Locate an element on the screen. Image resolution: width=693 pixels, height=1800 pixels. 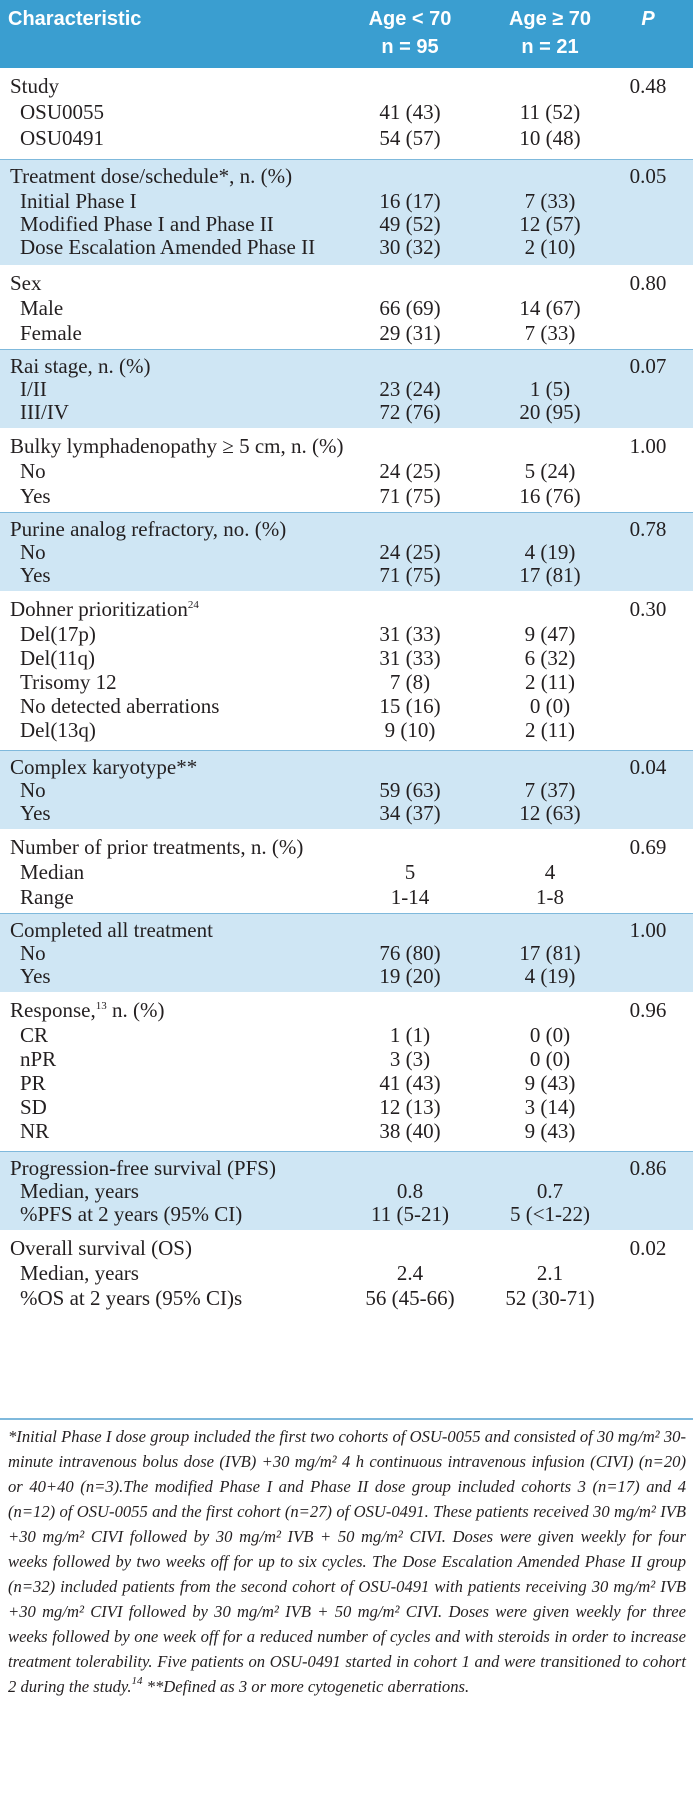
group-label-text: Bulky lymphadenopathy ≥ 5 cm, n. (%) is located at coordinates (177, 446).